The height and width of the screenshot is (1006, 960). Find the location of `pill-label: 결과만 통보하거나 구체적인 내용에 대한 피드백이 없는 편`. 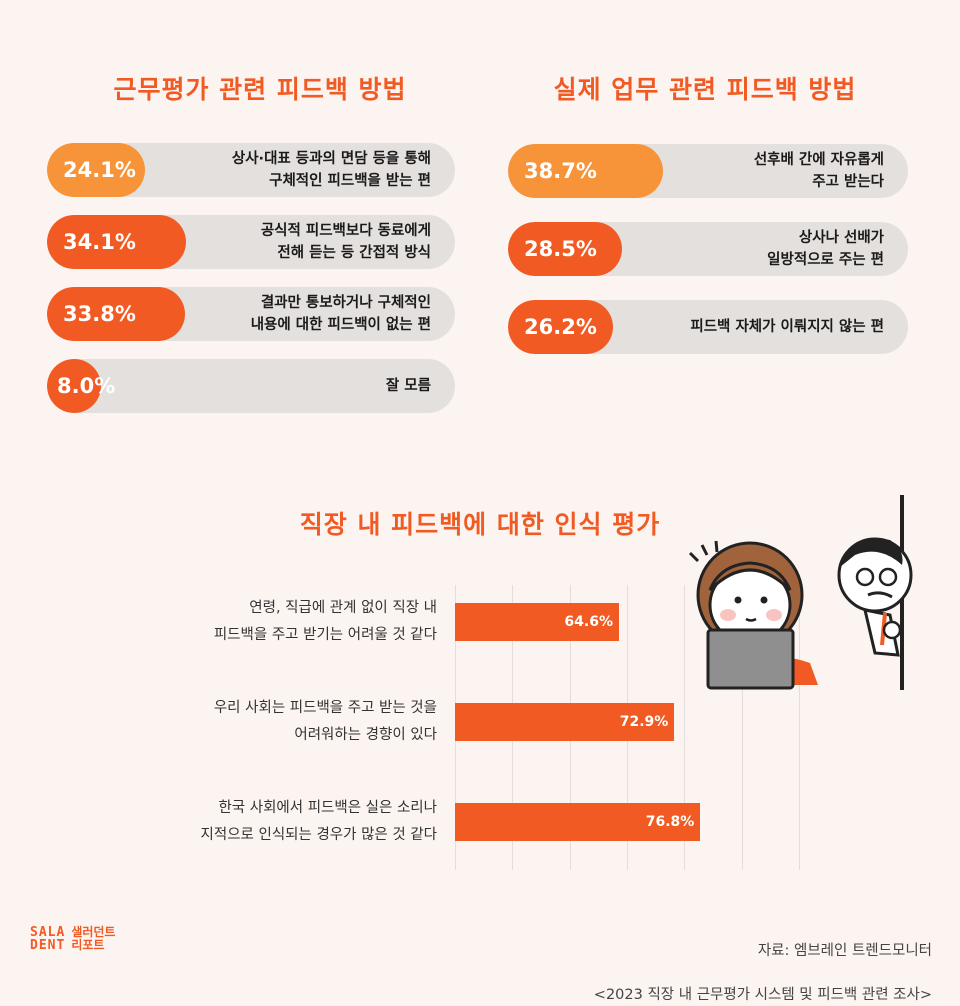

pill-label: 결과만 통보하거나 구체적인 내용에 대한 피드백이 없는 편 is located at coordinates (340, 314).